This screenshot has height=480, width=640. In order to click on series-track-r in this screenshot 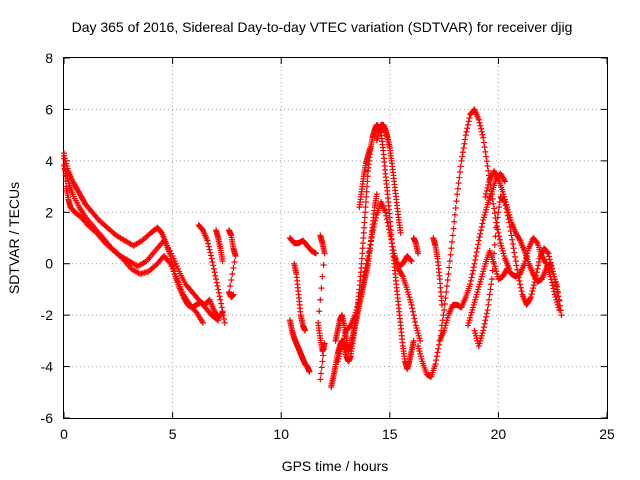, I will do `click(464, 243)`.